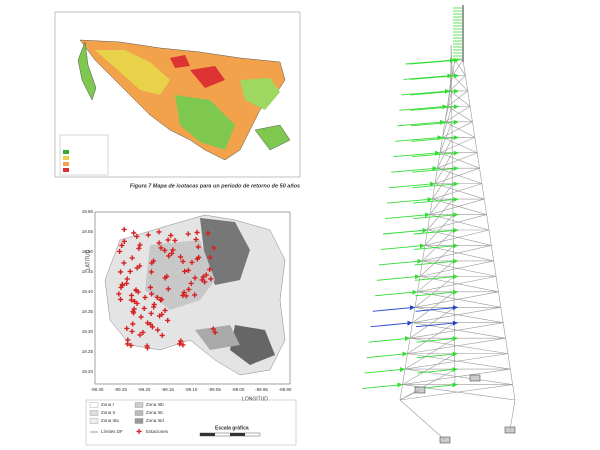  I want to click on x-tick-label: -98.95, so click(261, 389).